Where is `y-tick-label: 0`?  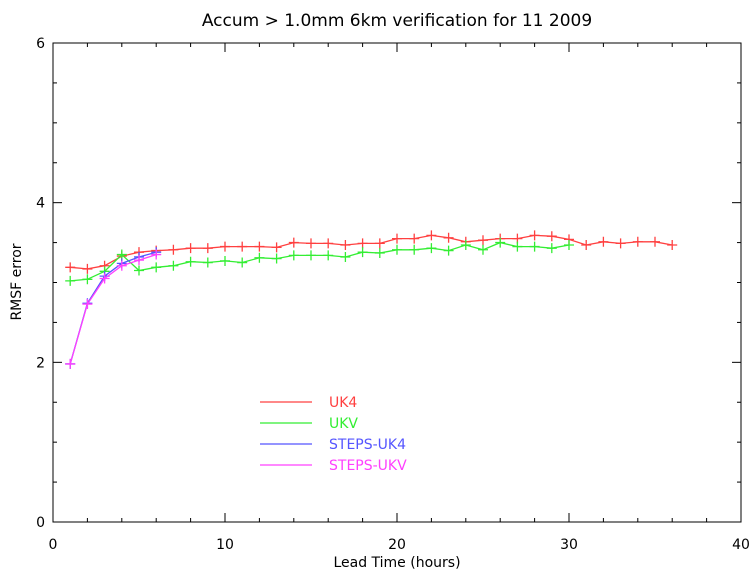
y-tick-label: 0 is located at coordinates (40, 523).